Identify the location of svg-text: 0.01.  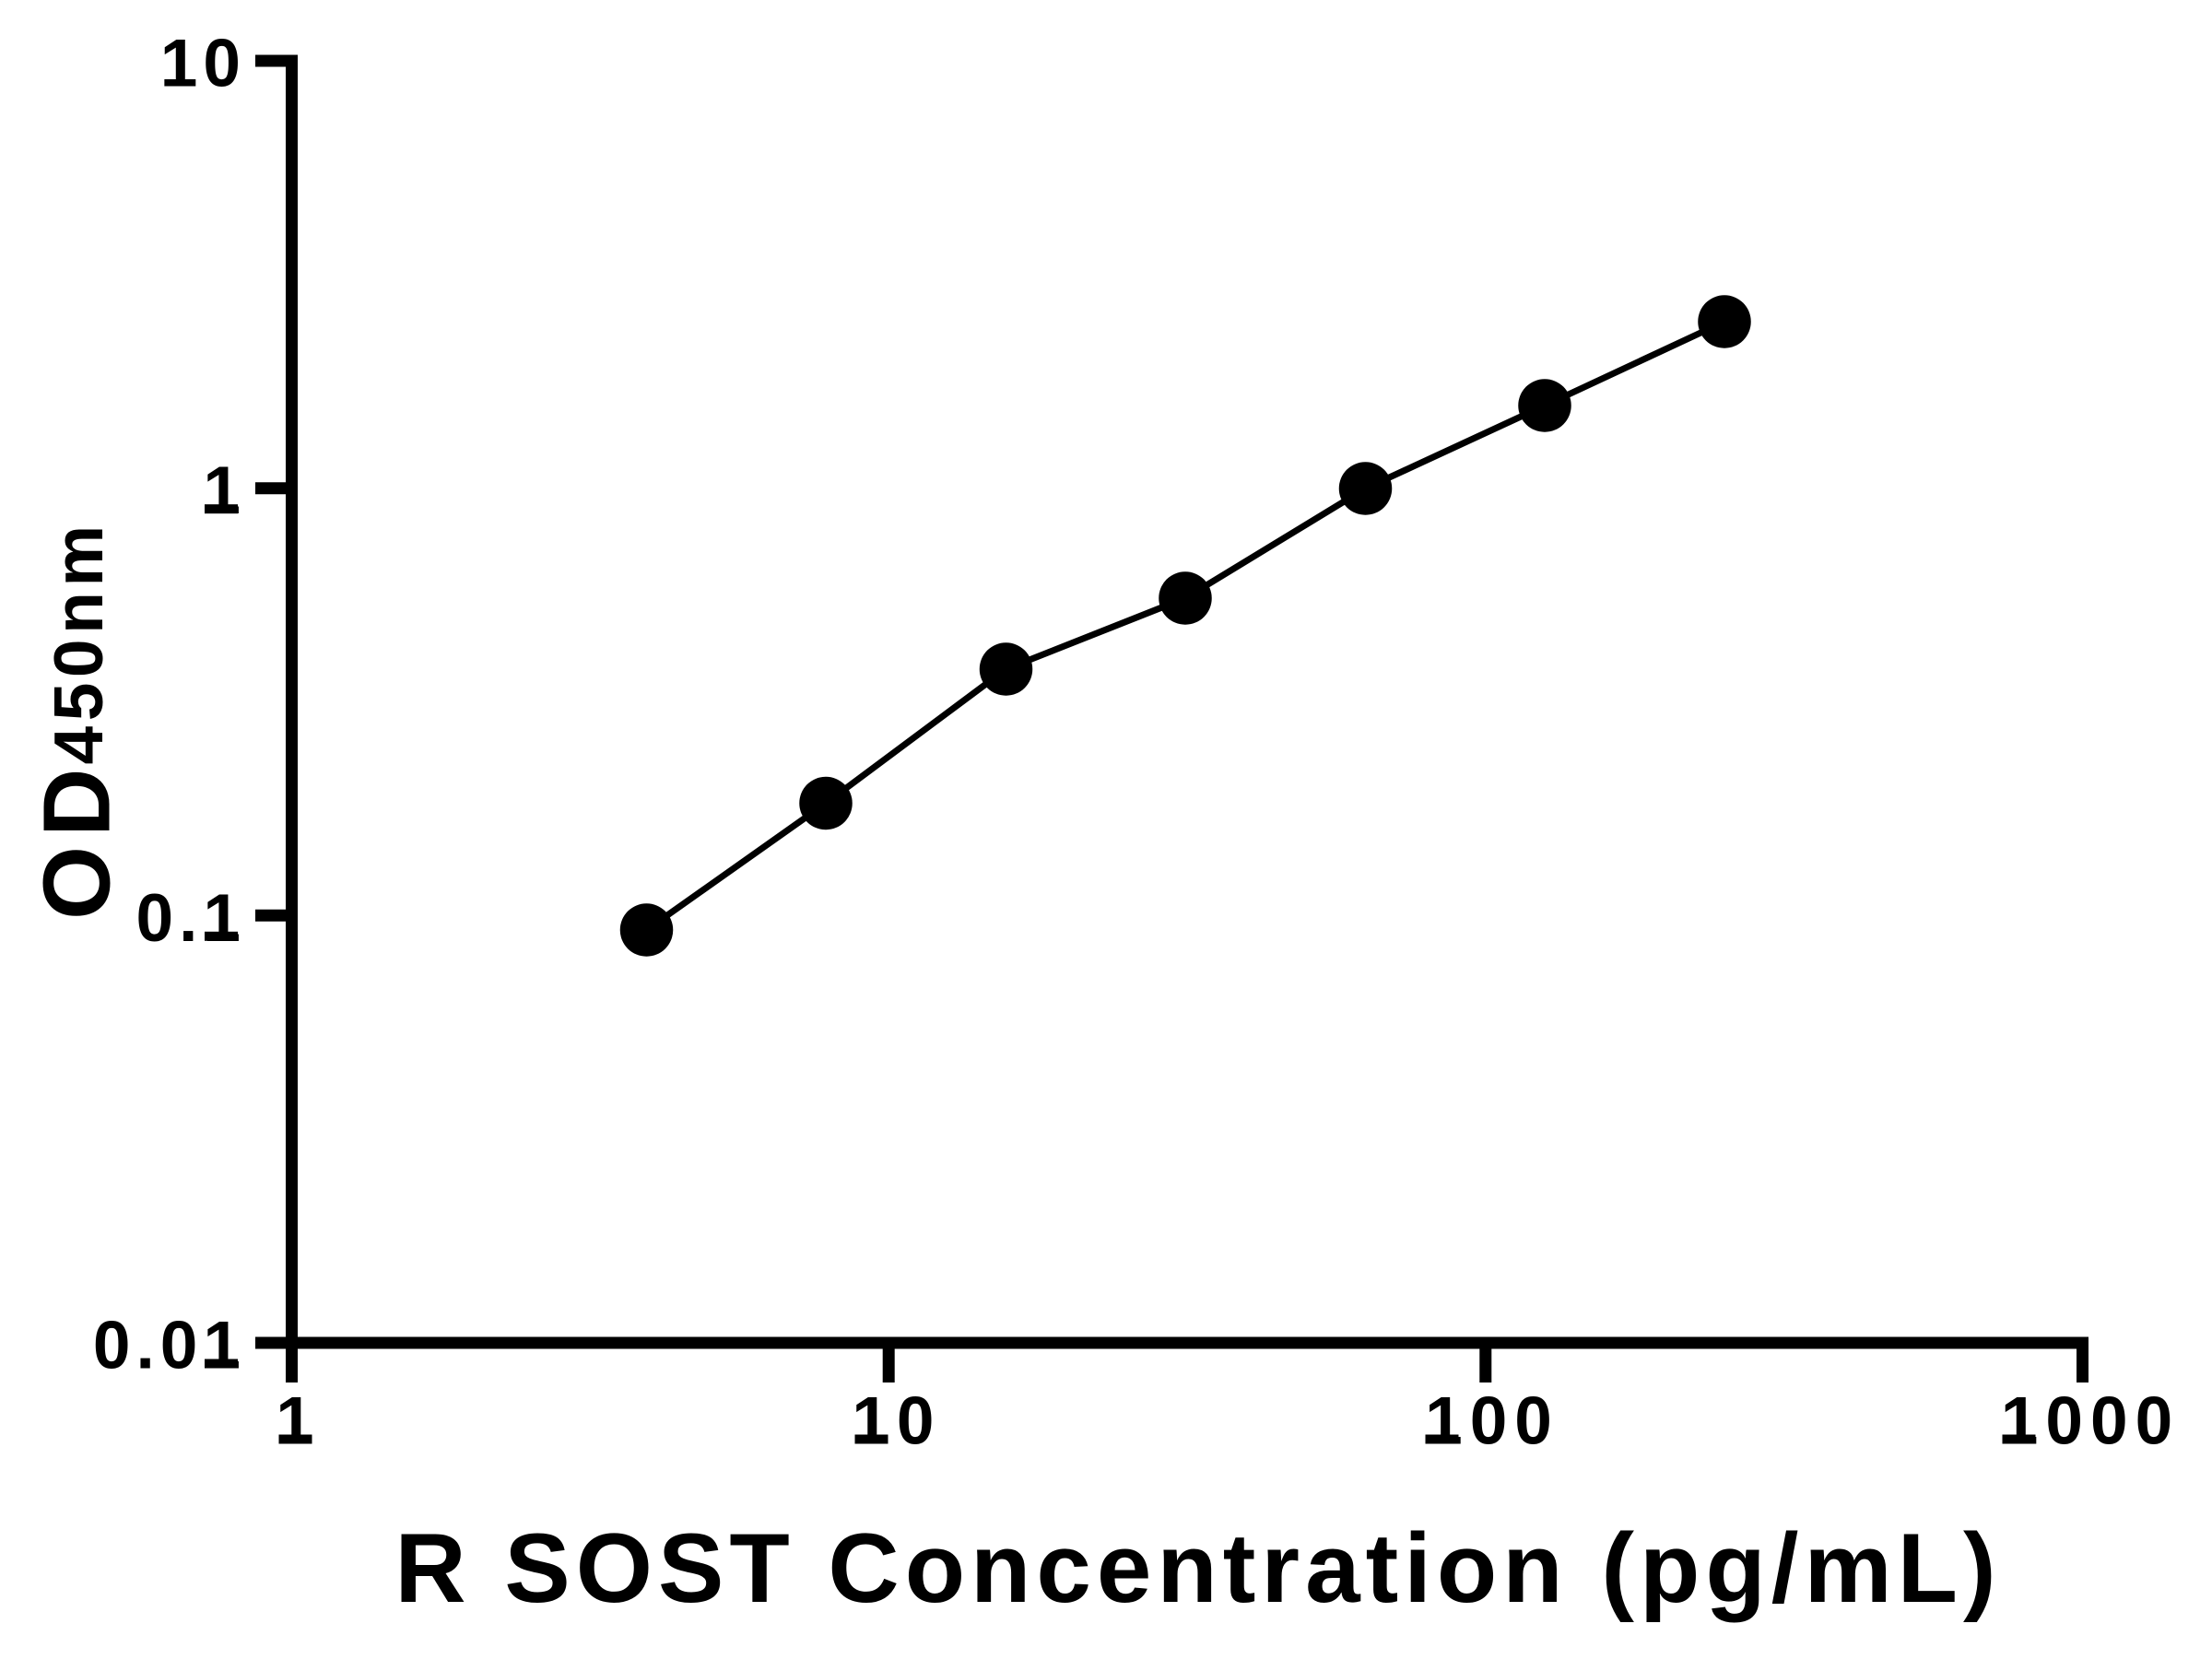
(169, 1346).